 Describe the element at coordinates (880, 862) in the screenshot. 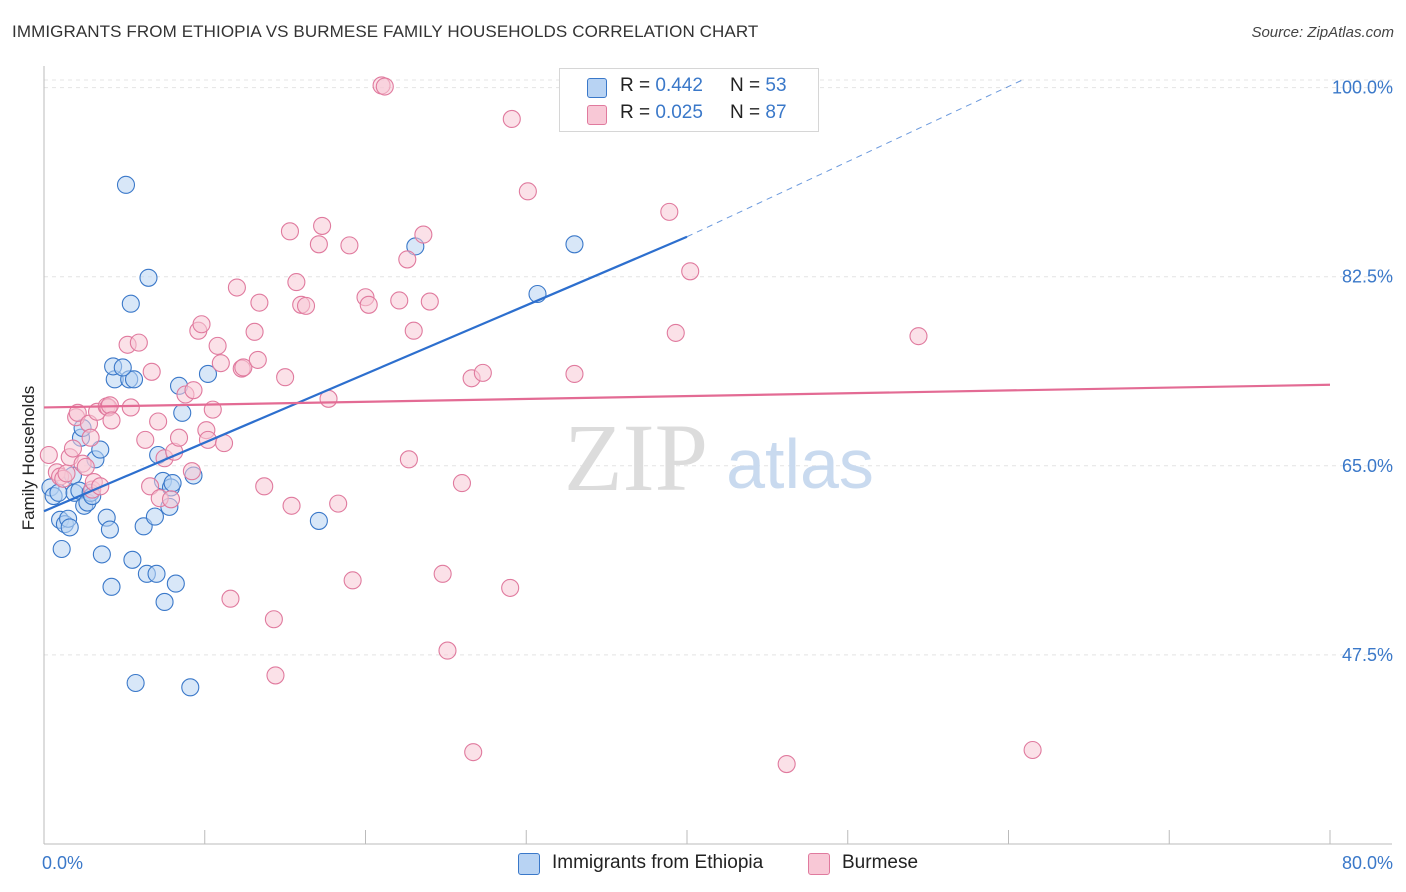

I see `legend-label-burmese: Burmese` at that location.